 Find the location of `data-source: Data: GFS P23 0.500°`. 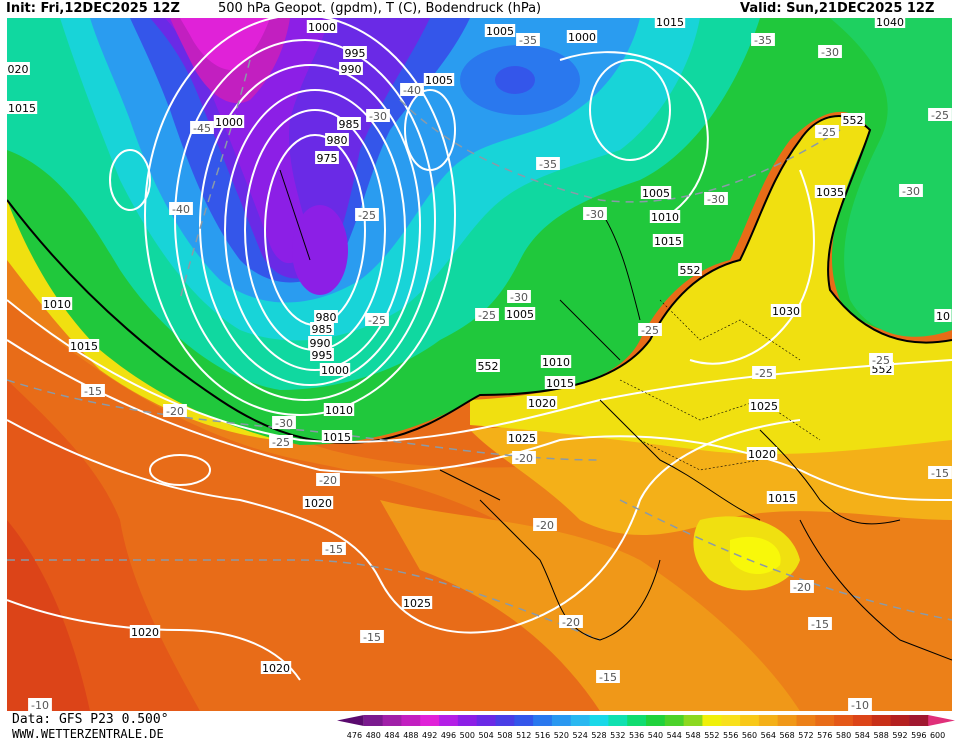

data-source: Data: GFS P23 0.500° is located at coordinates (90, 719).